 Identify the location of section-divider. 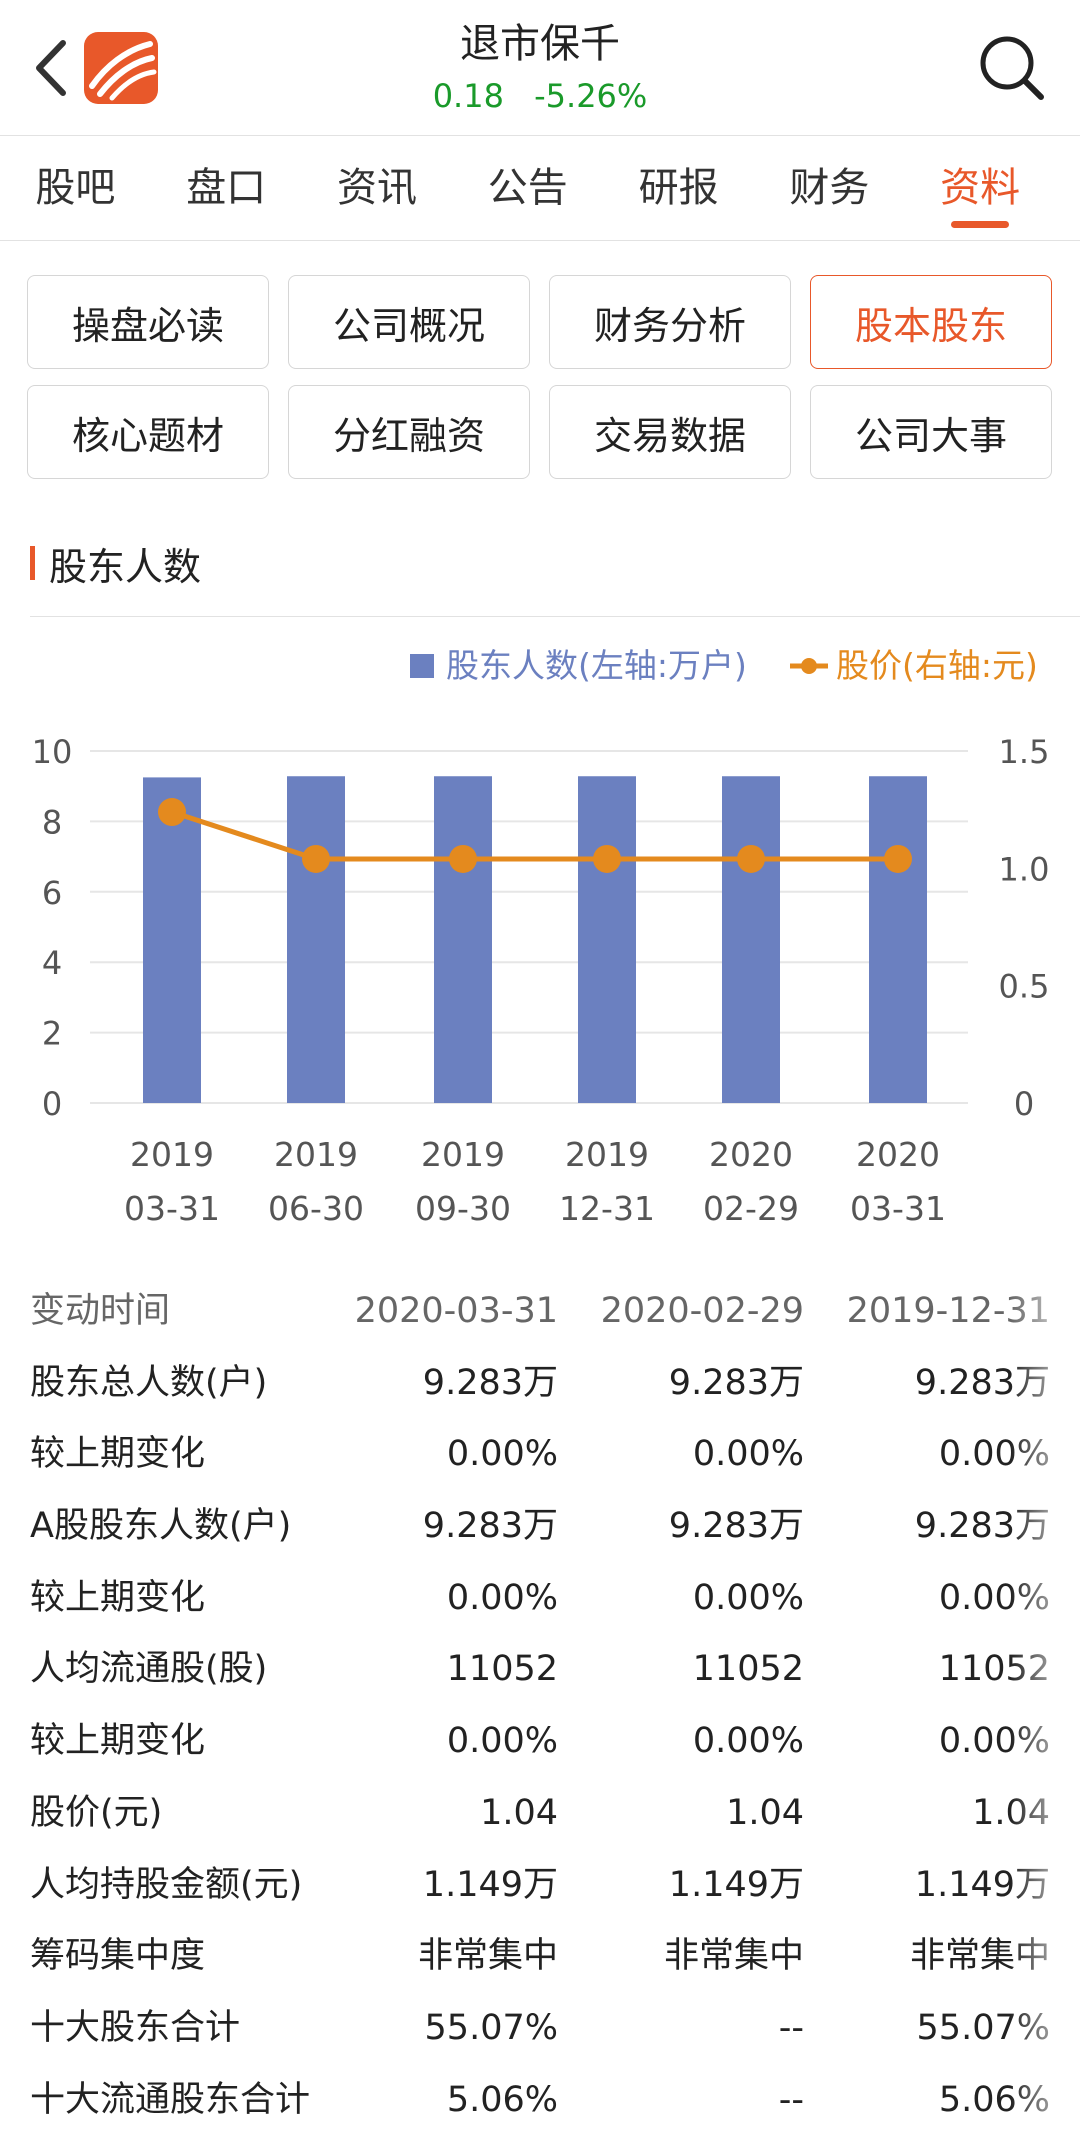
(555, 616).